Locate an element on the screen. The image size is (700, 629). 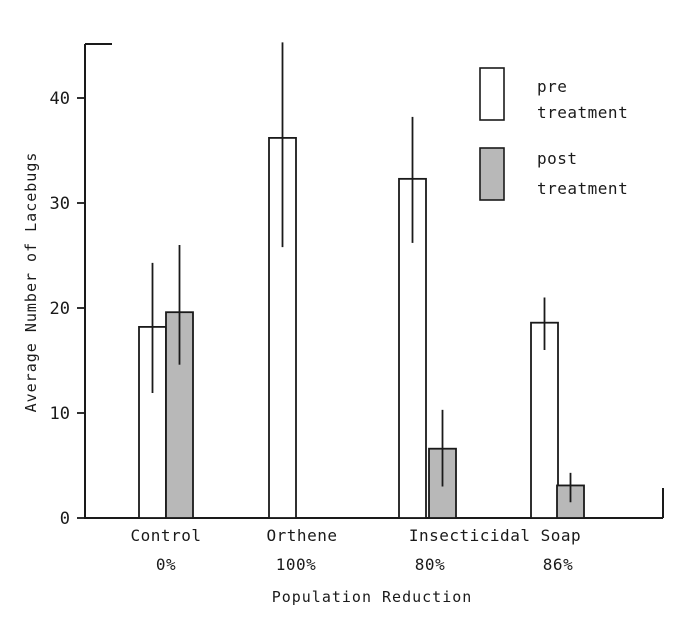
y-axis-title: Average Number of Lacebugs is located at coordinates (31, 282).